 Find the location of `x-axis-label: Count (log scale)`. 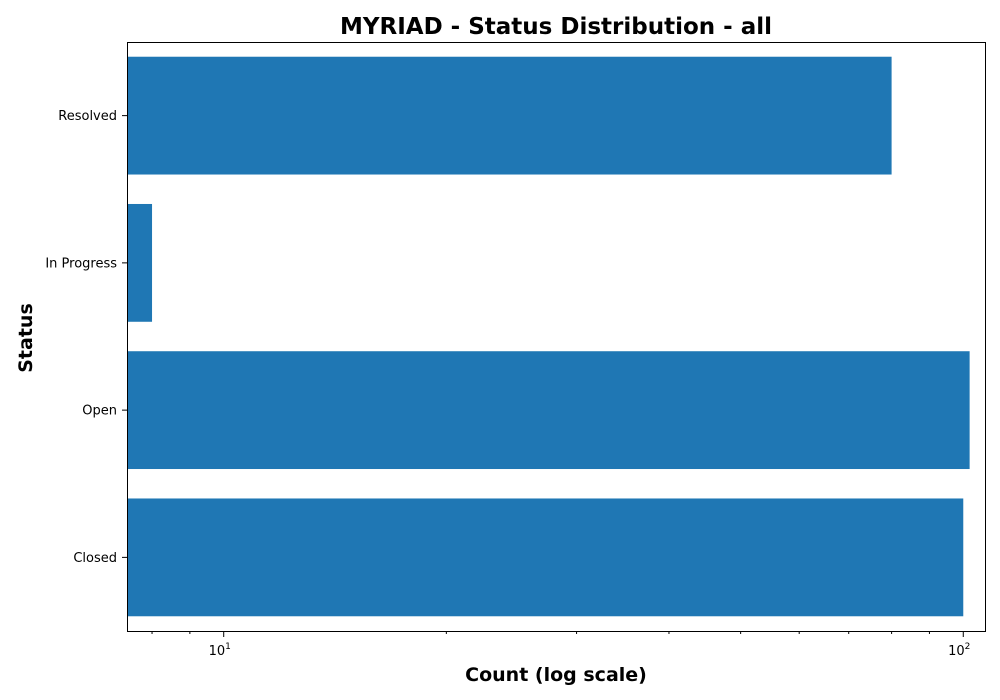

x-axis-label: Count (log scale) is located at coordinates (556, 675).